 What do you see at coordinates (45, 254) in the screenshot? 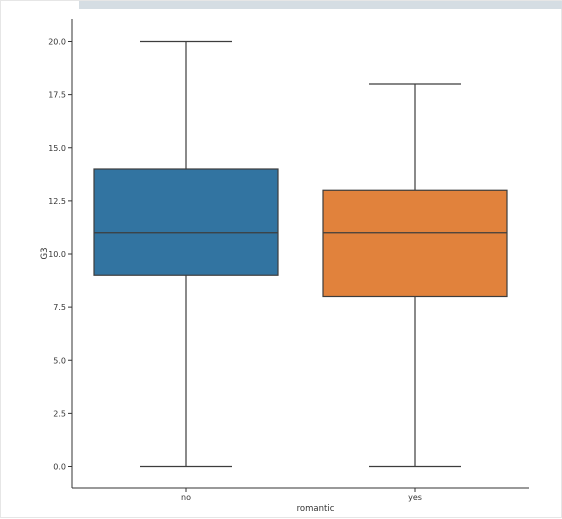
I see `y-axis-label: G3` at bounding box center [45, 254].